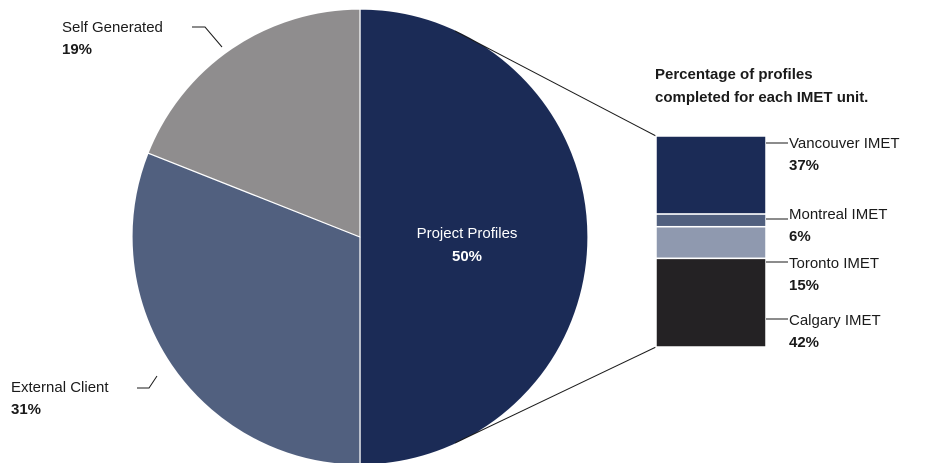  What do you see at coordinates (60, 387) in the screenshot?
I see `pie-label-external-client: External Client` at bounding box center [60, 387].